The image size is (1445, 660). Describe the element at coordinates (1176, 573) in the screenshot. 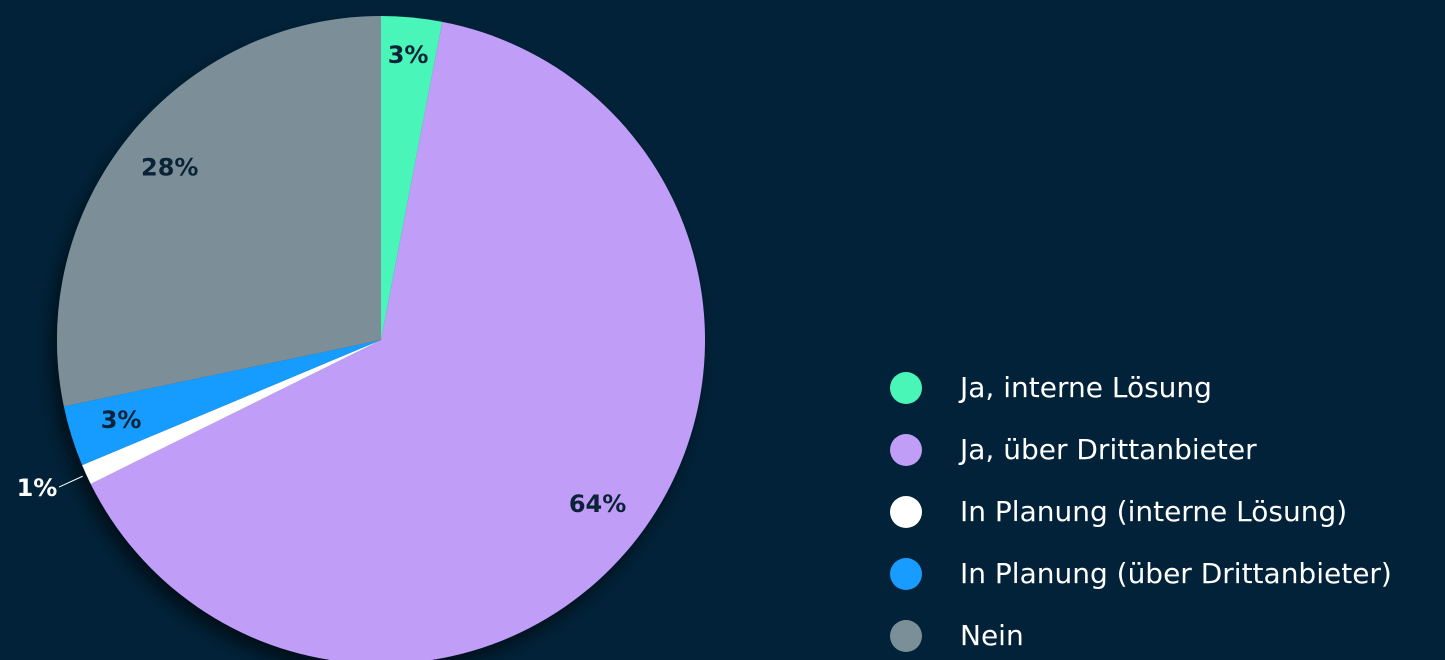

I see `legend-label: In Planung (über Drittanbieter)` at that location.